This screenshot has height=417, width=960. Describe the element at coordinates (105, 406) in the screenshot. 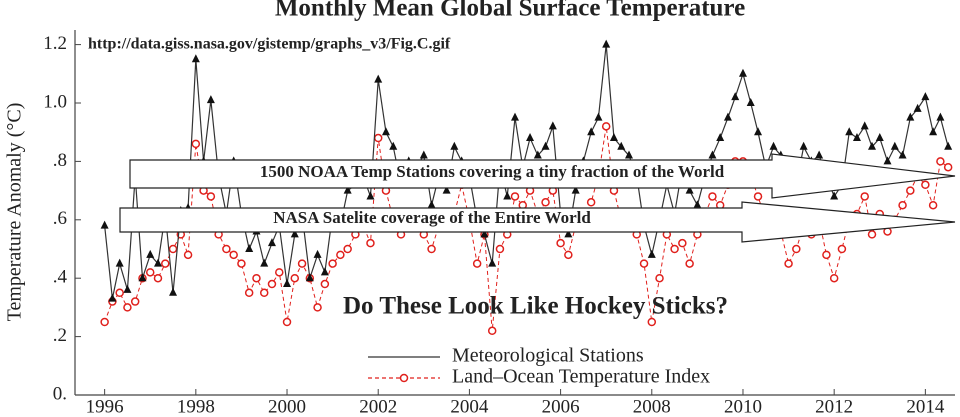

I see `x-tick-label: 1996` at that location.